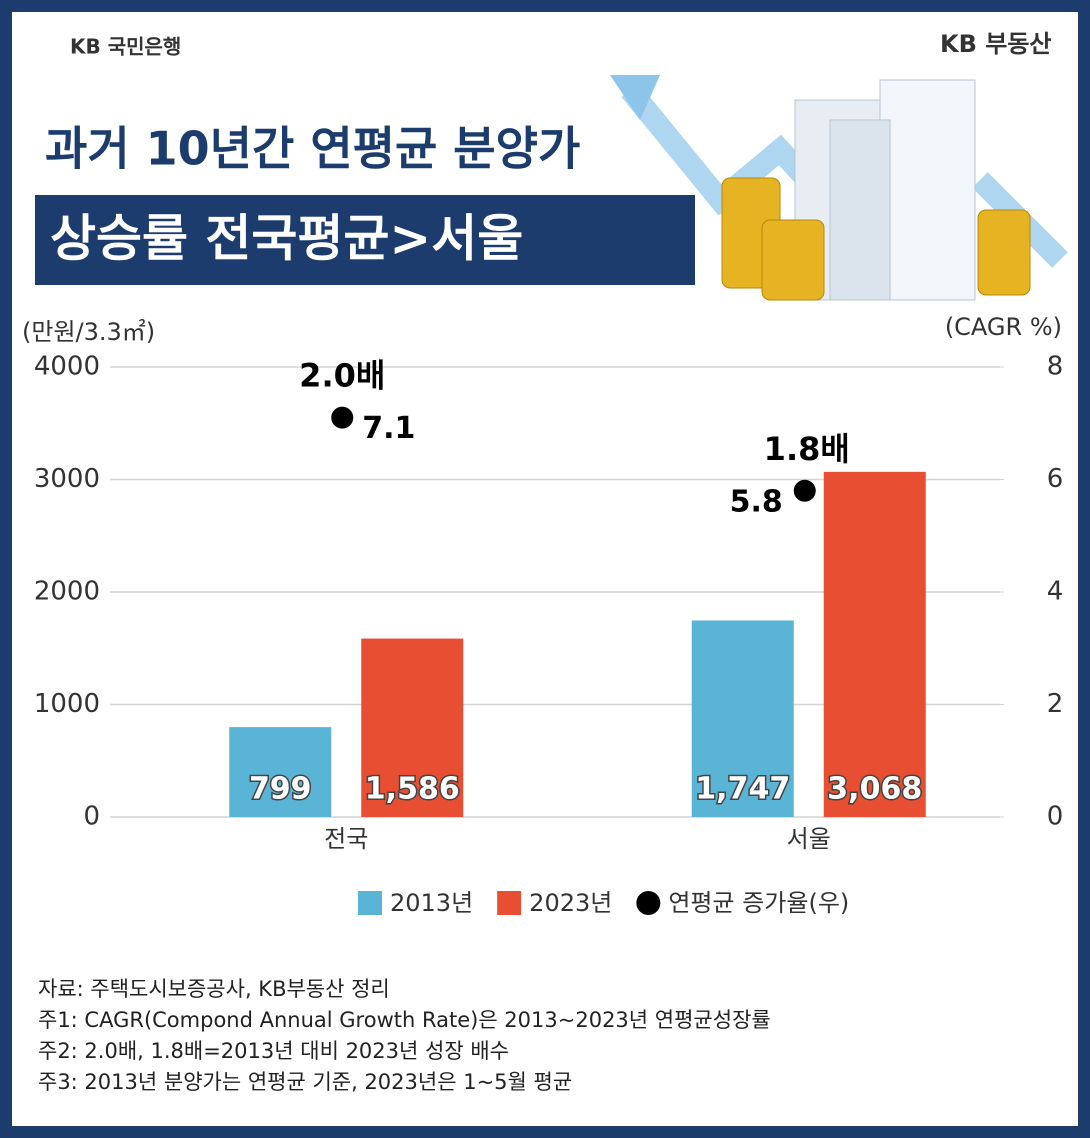 The width and height of the screenshot is (1090, 1138). What do you see at coordinates (758, 903) in the screenshot?
I see `legend-label: 연평균 증가율(우)` at bounding box center [758, 903].